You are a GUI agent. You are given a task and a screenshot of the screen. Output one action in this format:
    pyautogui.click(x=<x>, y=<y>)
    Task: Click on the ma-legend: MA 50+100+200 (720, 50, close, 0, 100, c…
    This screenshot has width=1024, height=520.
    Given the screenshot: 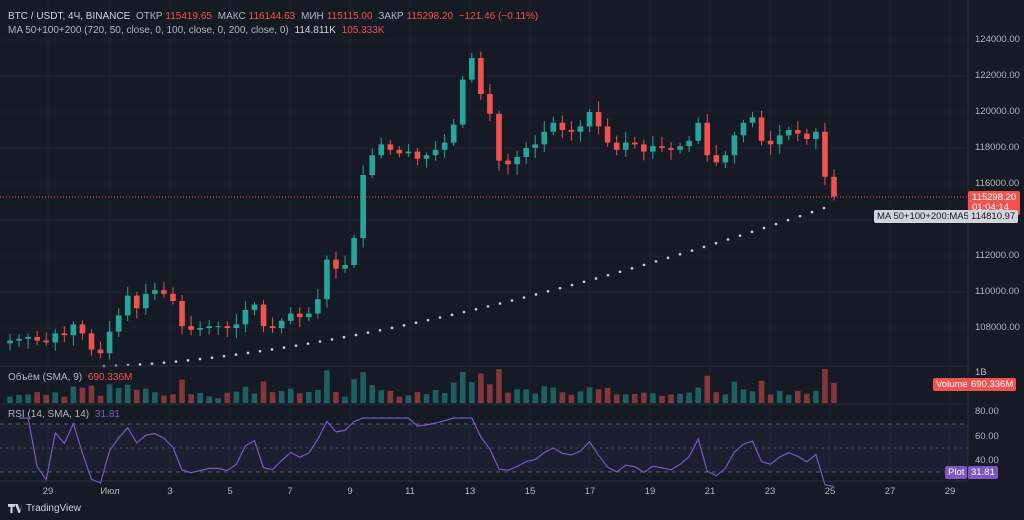 What is the action you would take?
    pyautogui.click(x=197, y=31)
    